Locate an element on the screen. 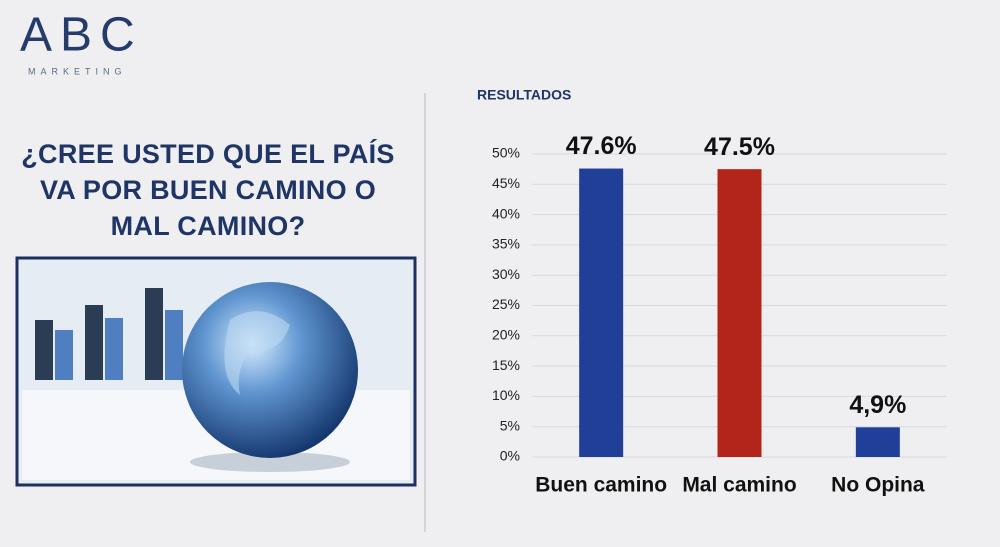 The image size is (1000, 547). question-line: MAL CAMINO? is located at coordinates (208, 226).